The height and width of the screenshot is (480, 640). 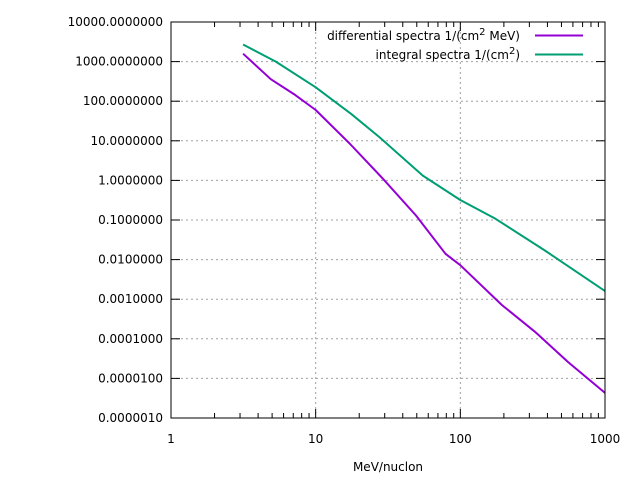 I want to click on x-tick-label: 1000, so click(x=605, y=439).